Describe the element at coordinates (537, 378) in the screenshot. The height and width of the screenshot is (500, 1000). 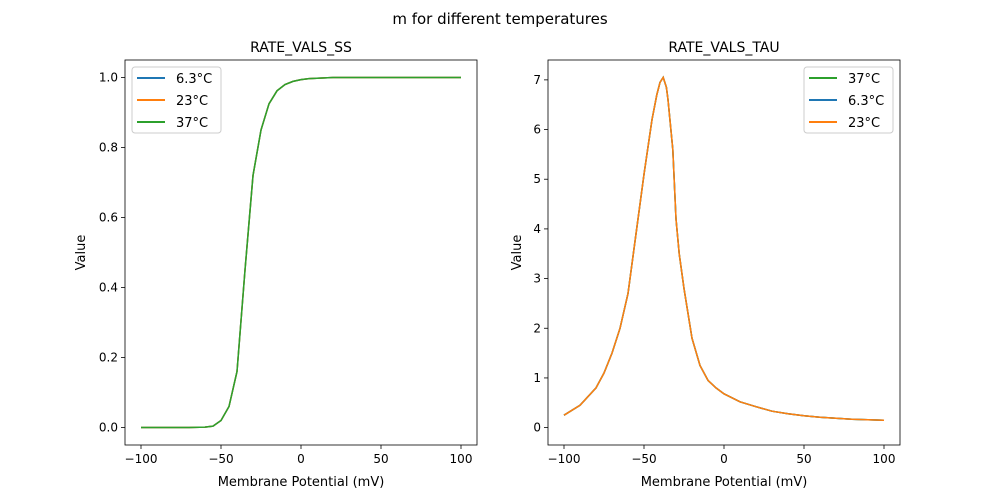
I see `y-tick-label: 1` at that location.